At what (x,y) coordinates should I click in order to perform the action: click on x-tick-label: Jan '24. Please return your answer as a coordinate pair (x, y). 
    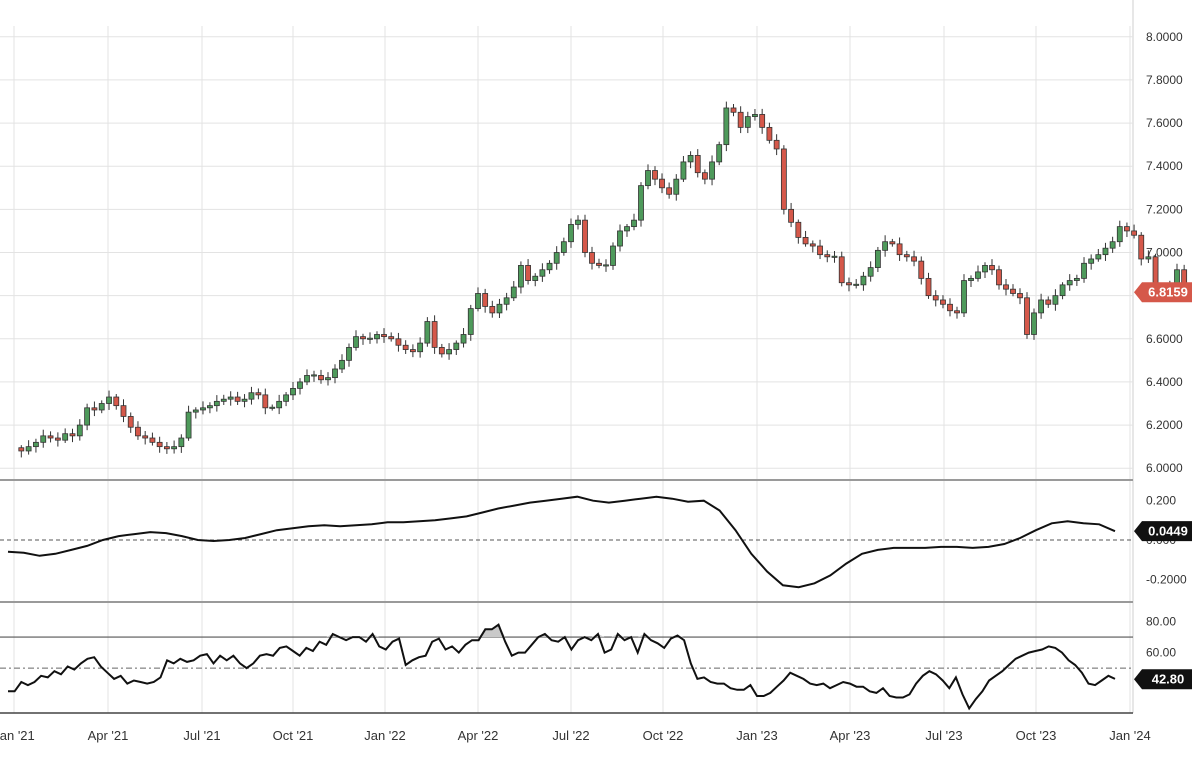
    Looking at the image, I should click on (1130, 735).